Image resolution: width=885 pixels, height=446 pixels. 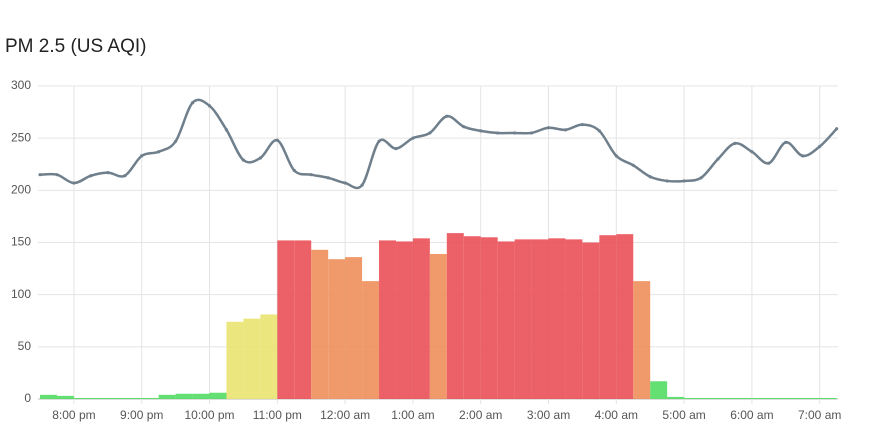 What do you see at coordinates (141, 415) in the screenshot?
I see `x-tick-label: 9:00 pm` at bounding box center [141, 415].